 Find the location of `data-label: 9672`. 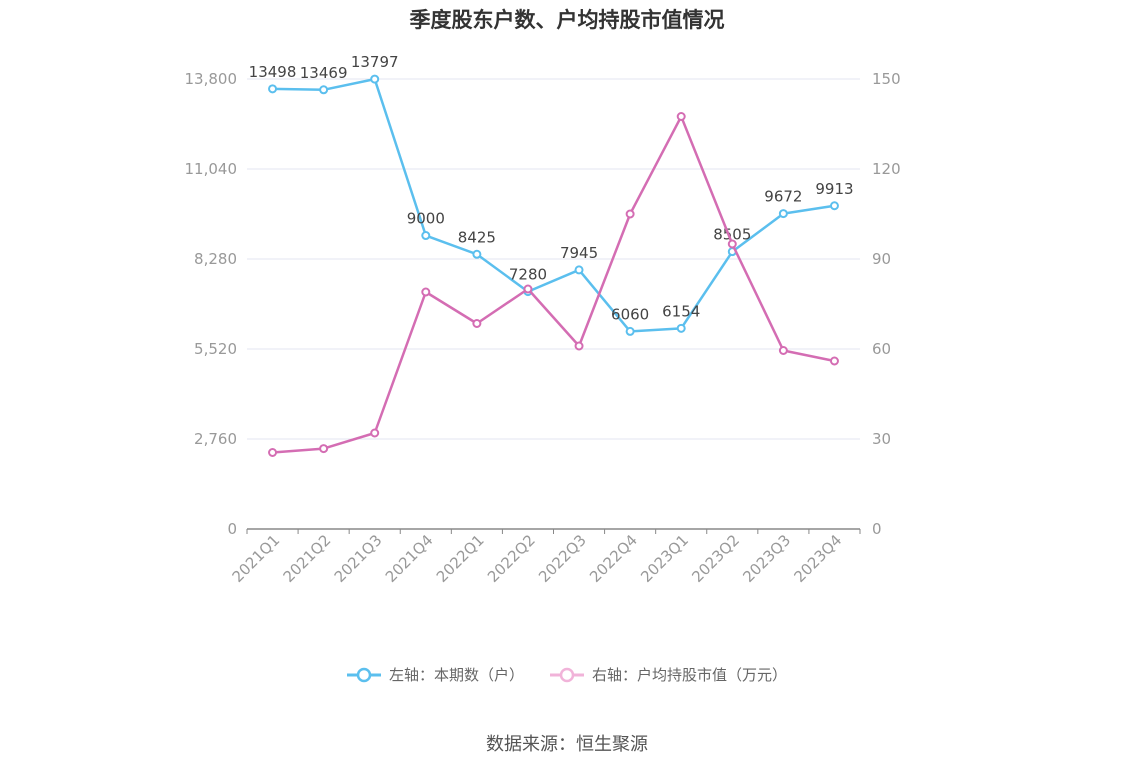

data-label: 9672 is located at coordinates (783, 197).